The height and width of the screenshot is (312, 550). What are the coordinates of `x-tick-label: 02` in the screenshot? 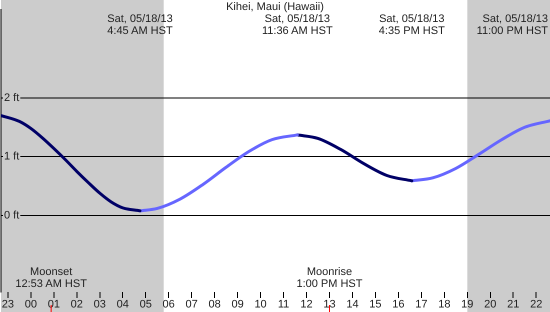 It's located at (76, 304).